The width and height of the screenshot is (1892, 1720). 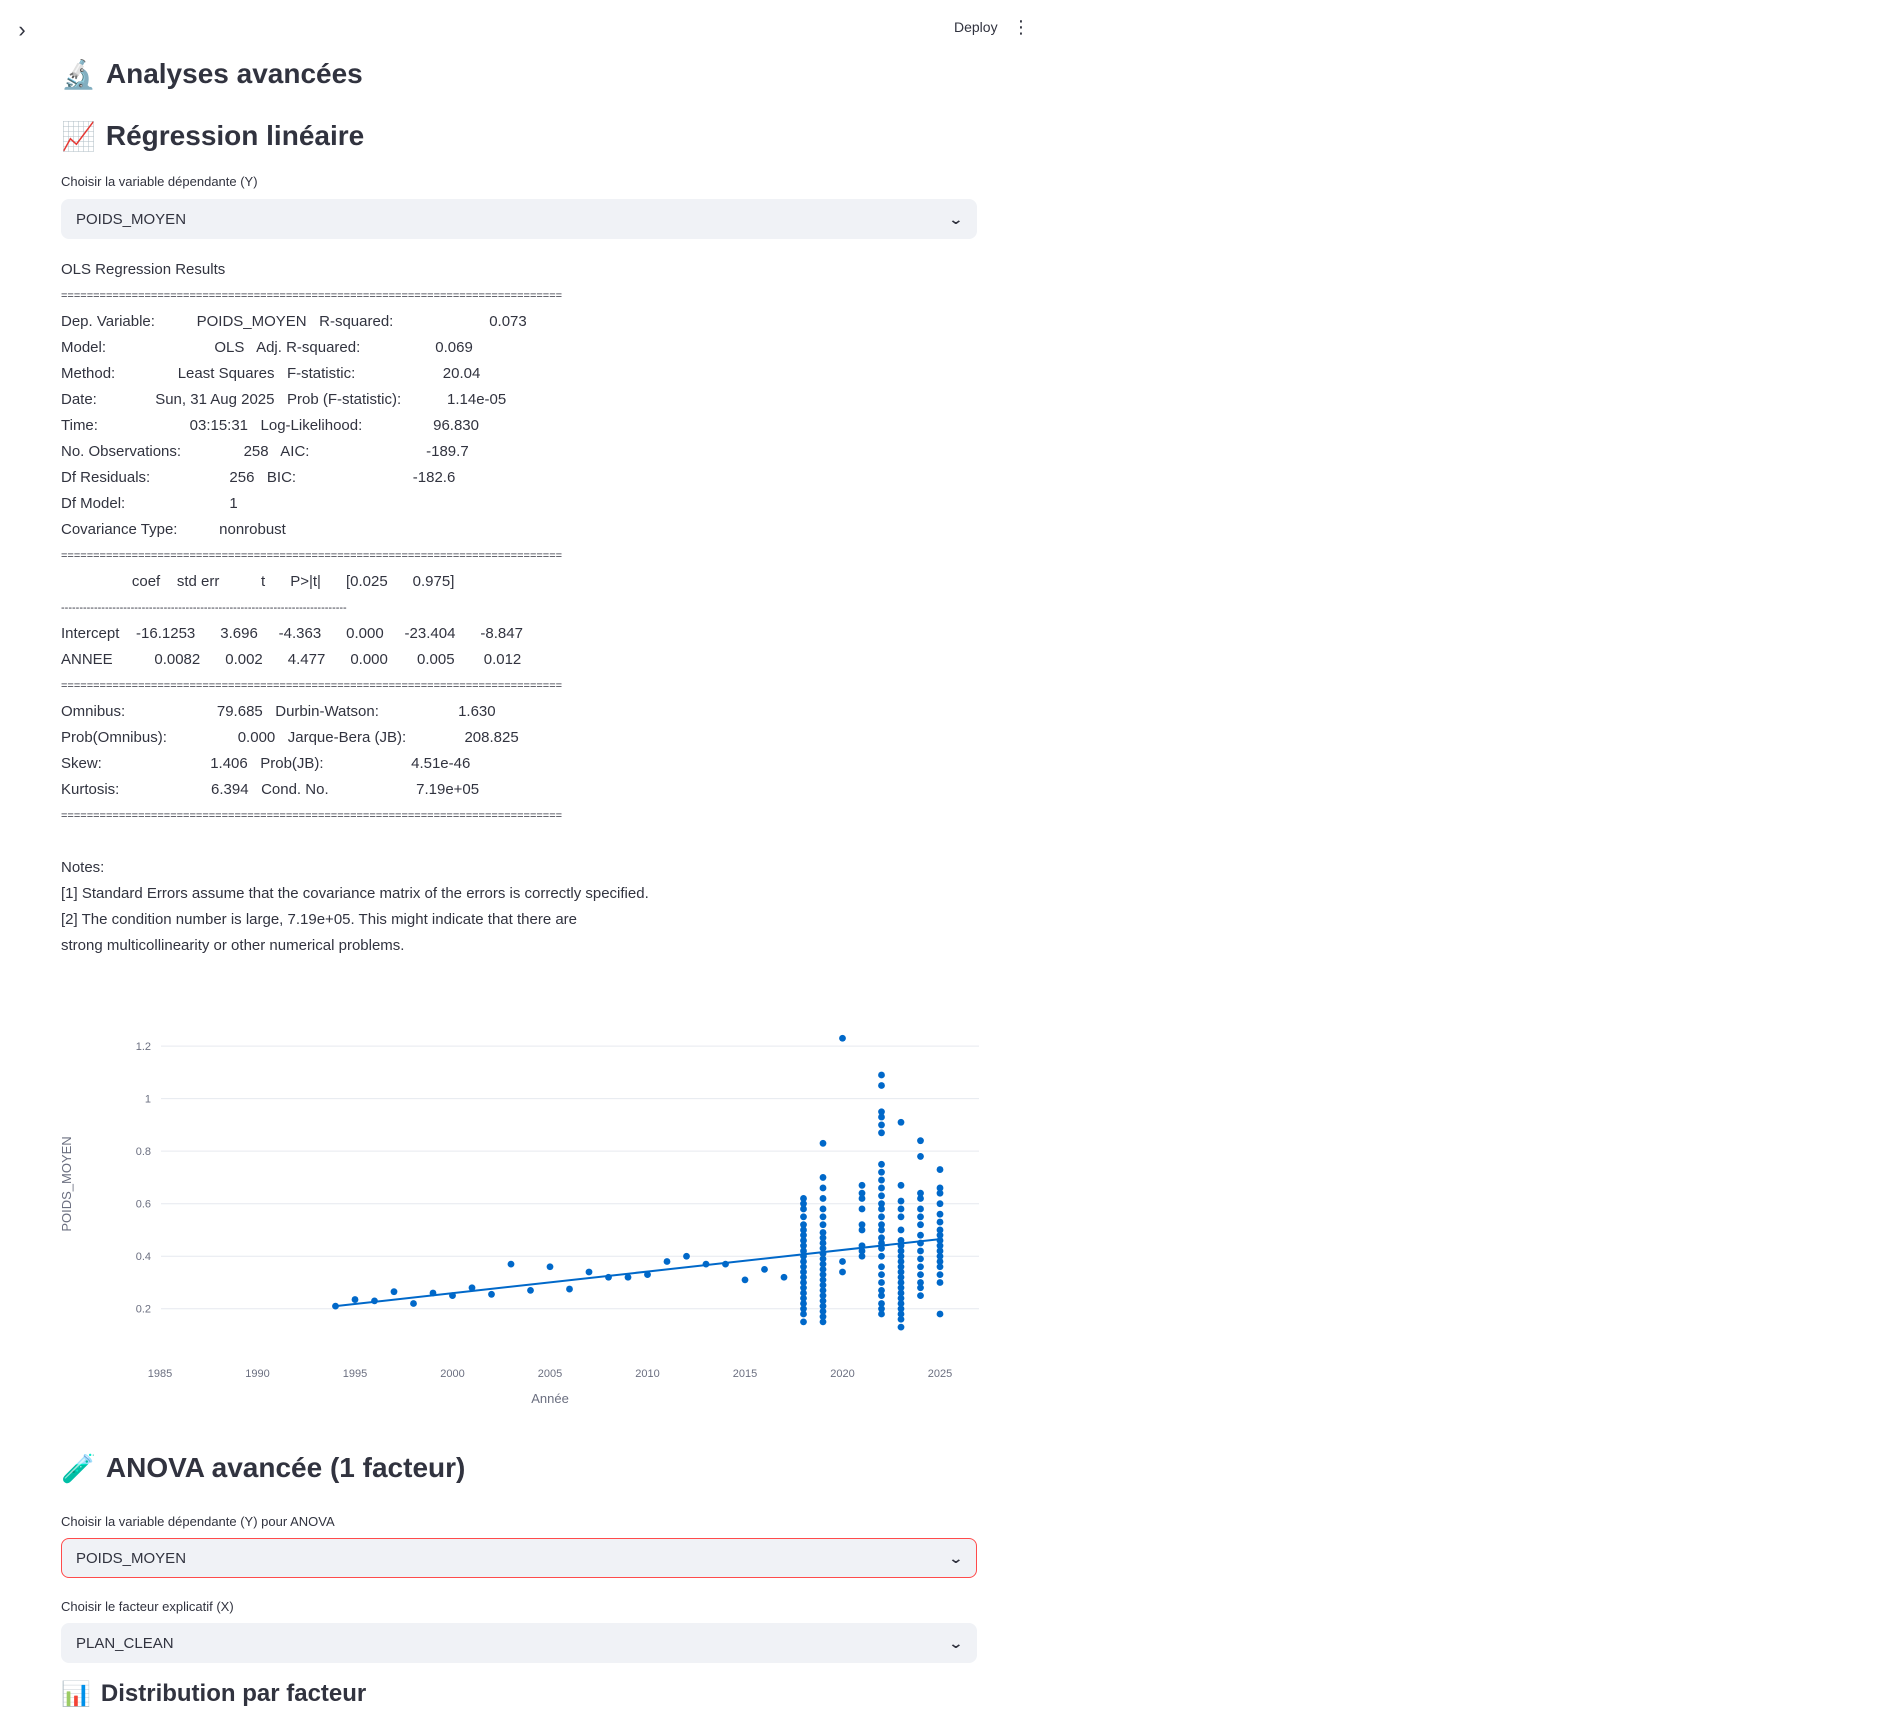 I want to click on chart-increasing-icon: 📈, so click(x=78, y=136).